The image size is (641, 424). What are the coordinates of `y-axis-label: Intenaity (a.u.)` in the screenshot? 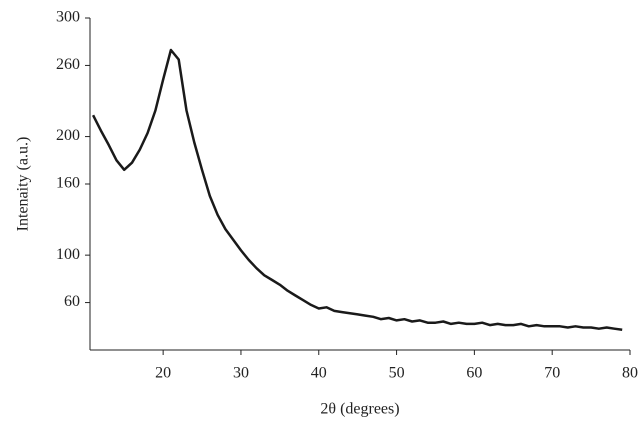 It's located at (23, 184).